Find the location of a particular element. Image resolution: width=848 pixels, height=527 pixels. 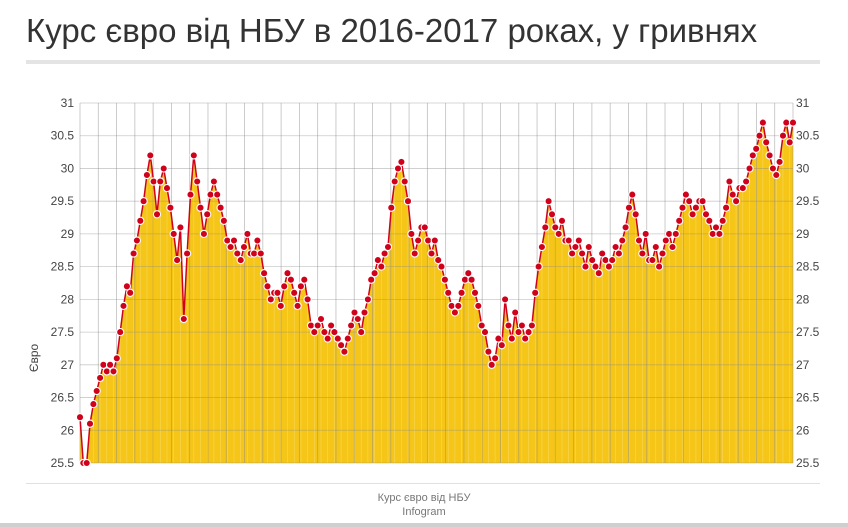

footer-divider is located at coordinates (423, 483).